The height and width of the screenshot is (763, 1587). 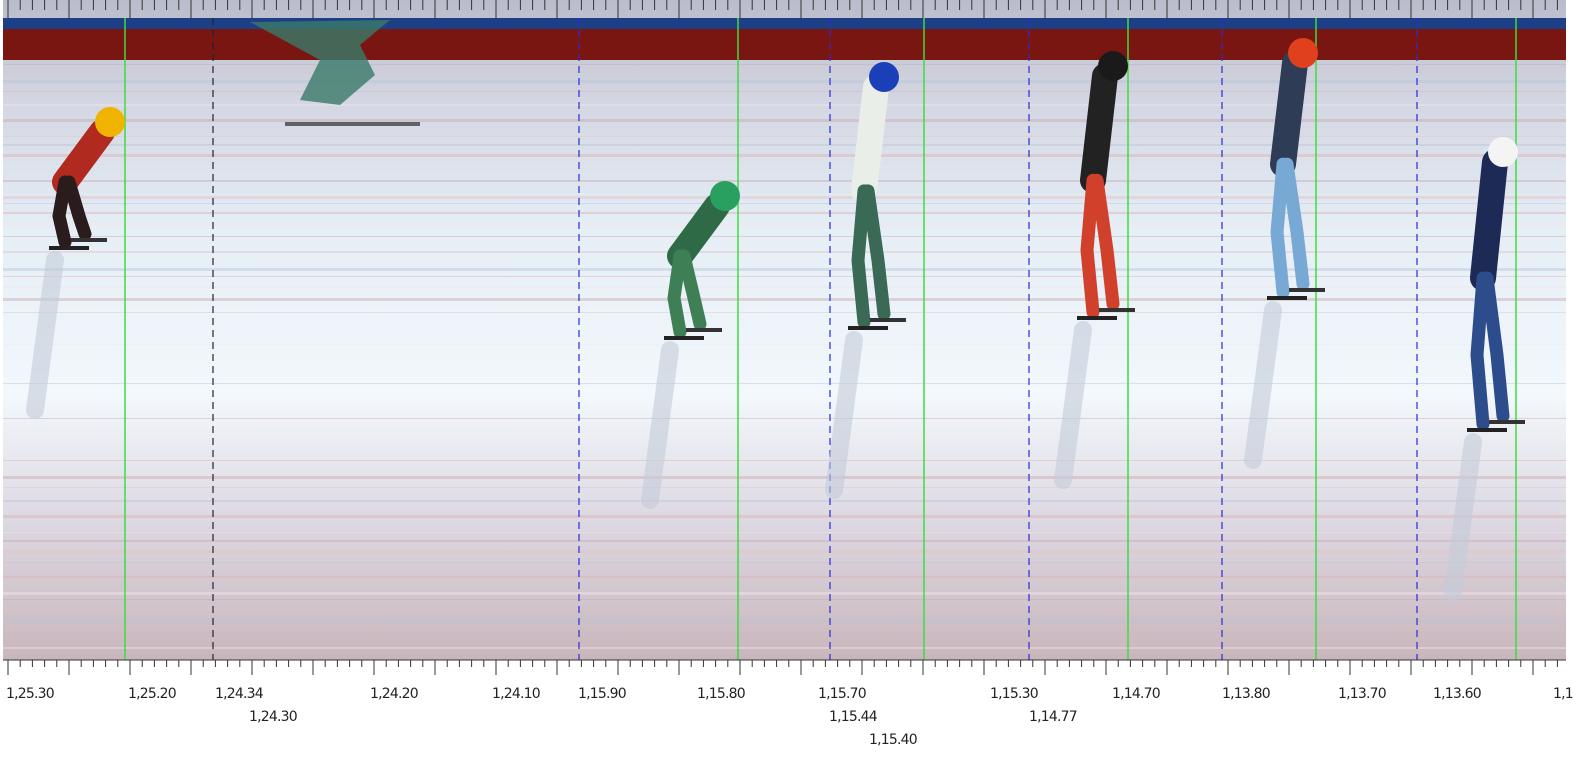 What do you see at coordinates (602, 694) in the screenshot?
I see `time-label: 1,15.90` at bounding box center [602, 694].